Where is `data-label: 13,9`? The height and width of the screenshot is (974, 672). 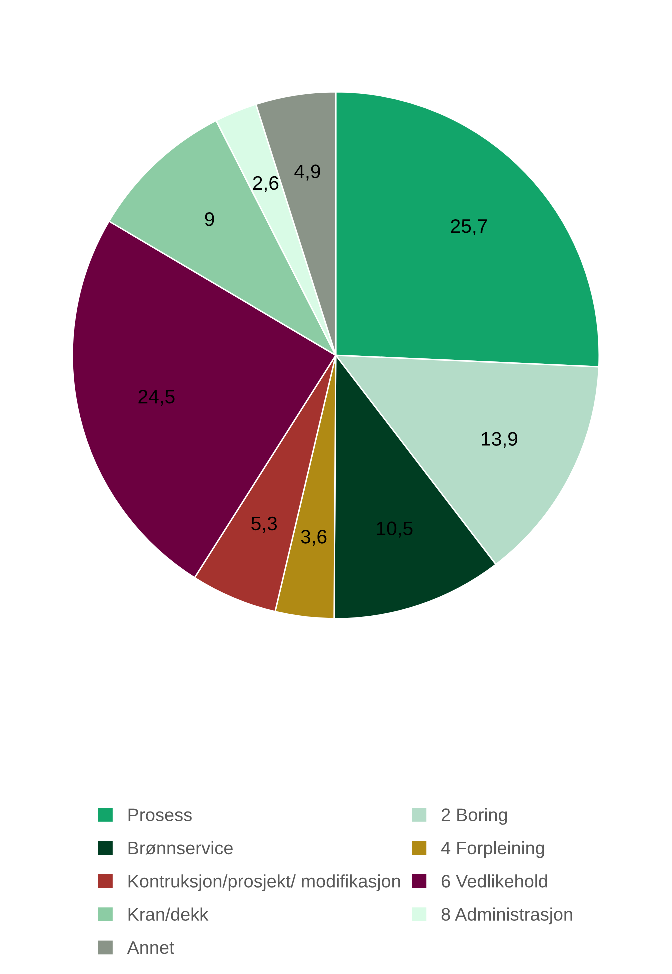
data-label: 13,9 is located at coordinates (500, 440).